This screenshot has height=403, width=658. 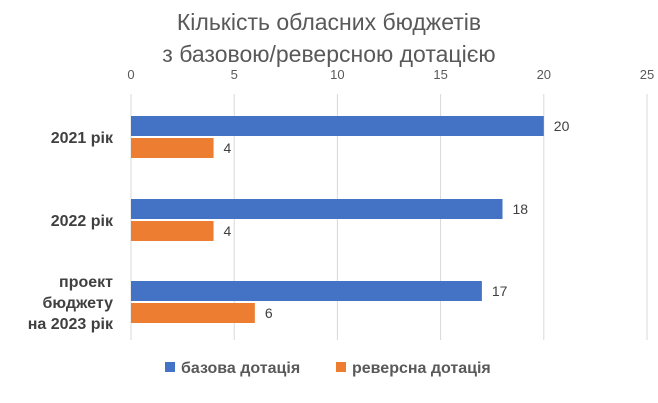 I want to click on legend-entry: базова дотація, so click(x=240, y=368).